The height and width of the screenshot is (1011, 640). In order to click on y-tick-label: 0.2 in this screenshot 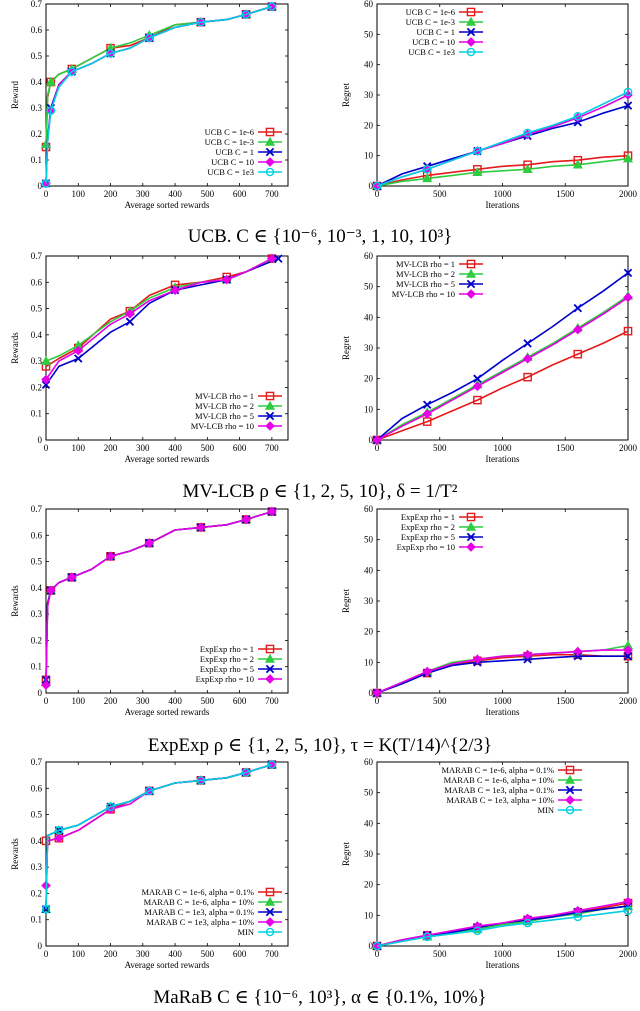, I will do `click(36, 387)`.